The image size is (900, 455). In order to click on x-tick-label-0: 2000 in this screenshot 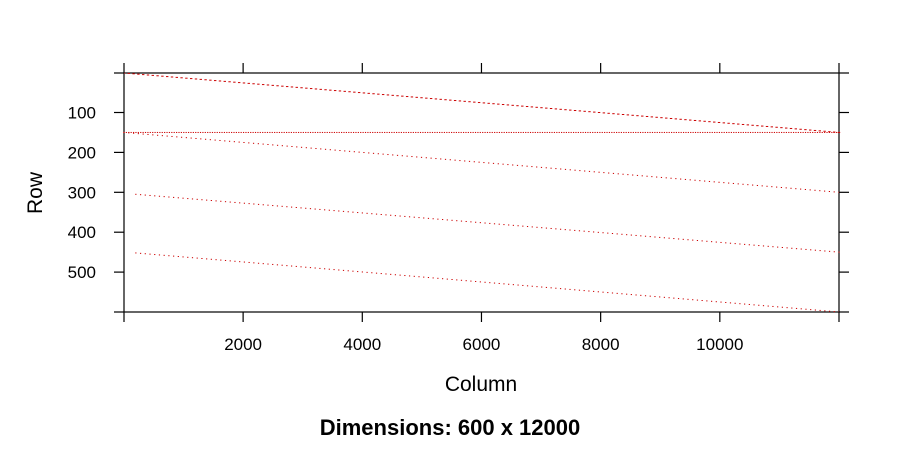, I will do `click(243, 344)`.